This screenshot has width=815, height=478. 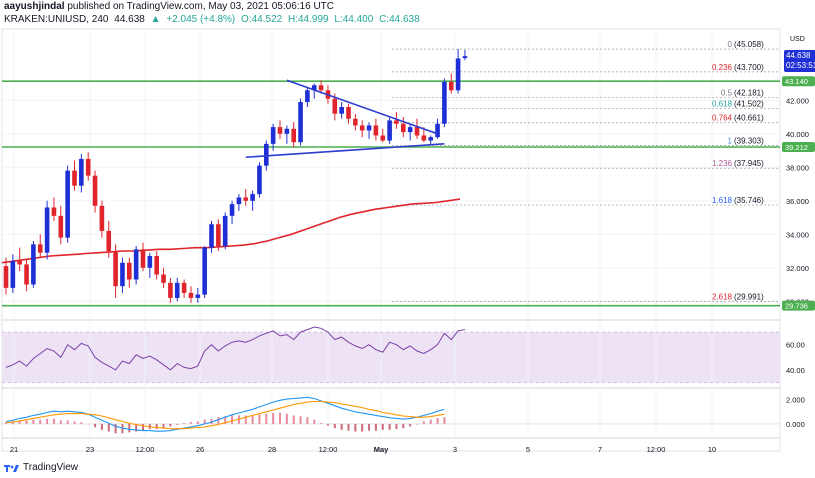 What do you see at coordinates (272, 449) in the screenshot?
I see `time-tick-label: 28` at bounding box center [272, 449].